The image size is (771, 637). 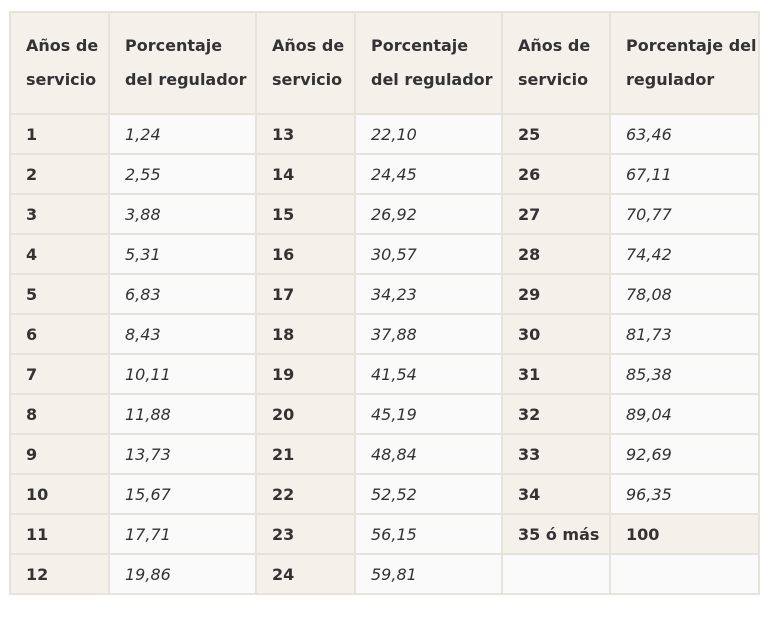 What do you see at coordinates (428, 494) in the screenshot?
I see `percent-cell: 52,52` at bounding box center [428, 494].